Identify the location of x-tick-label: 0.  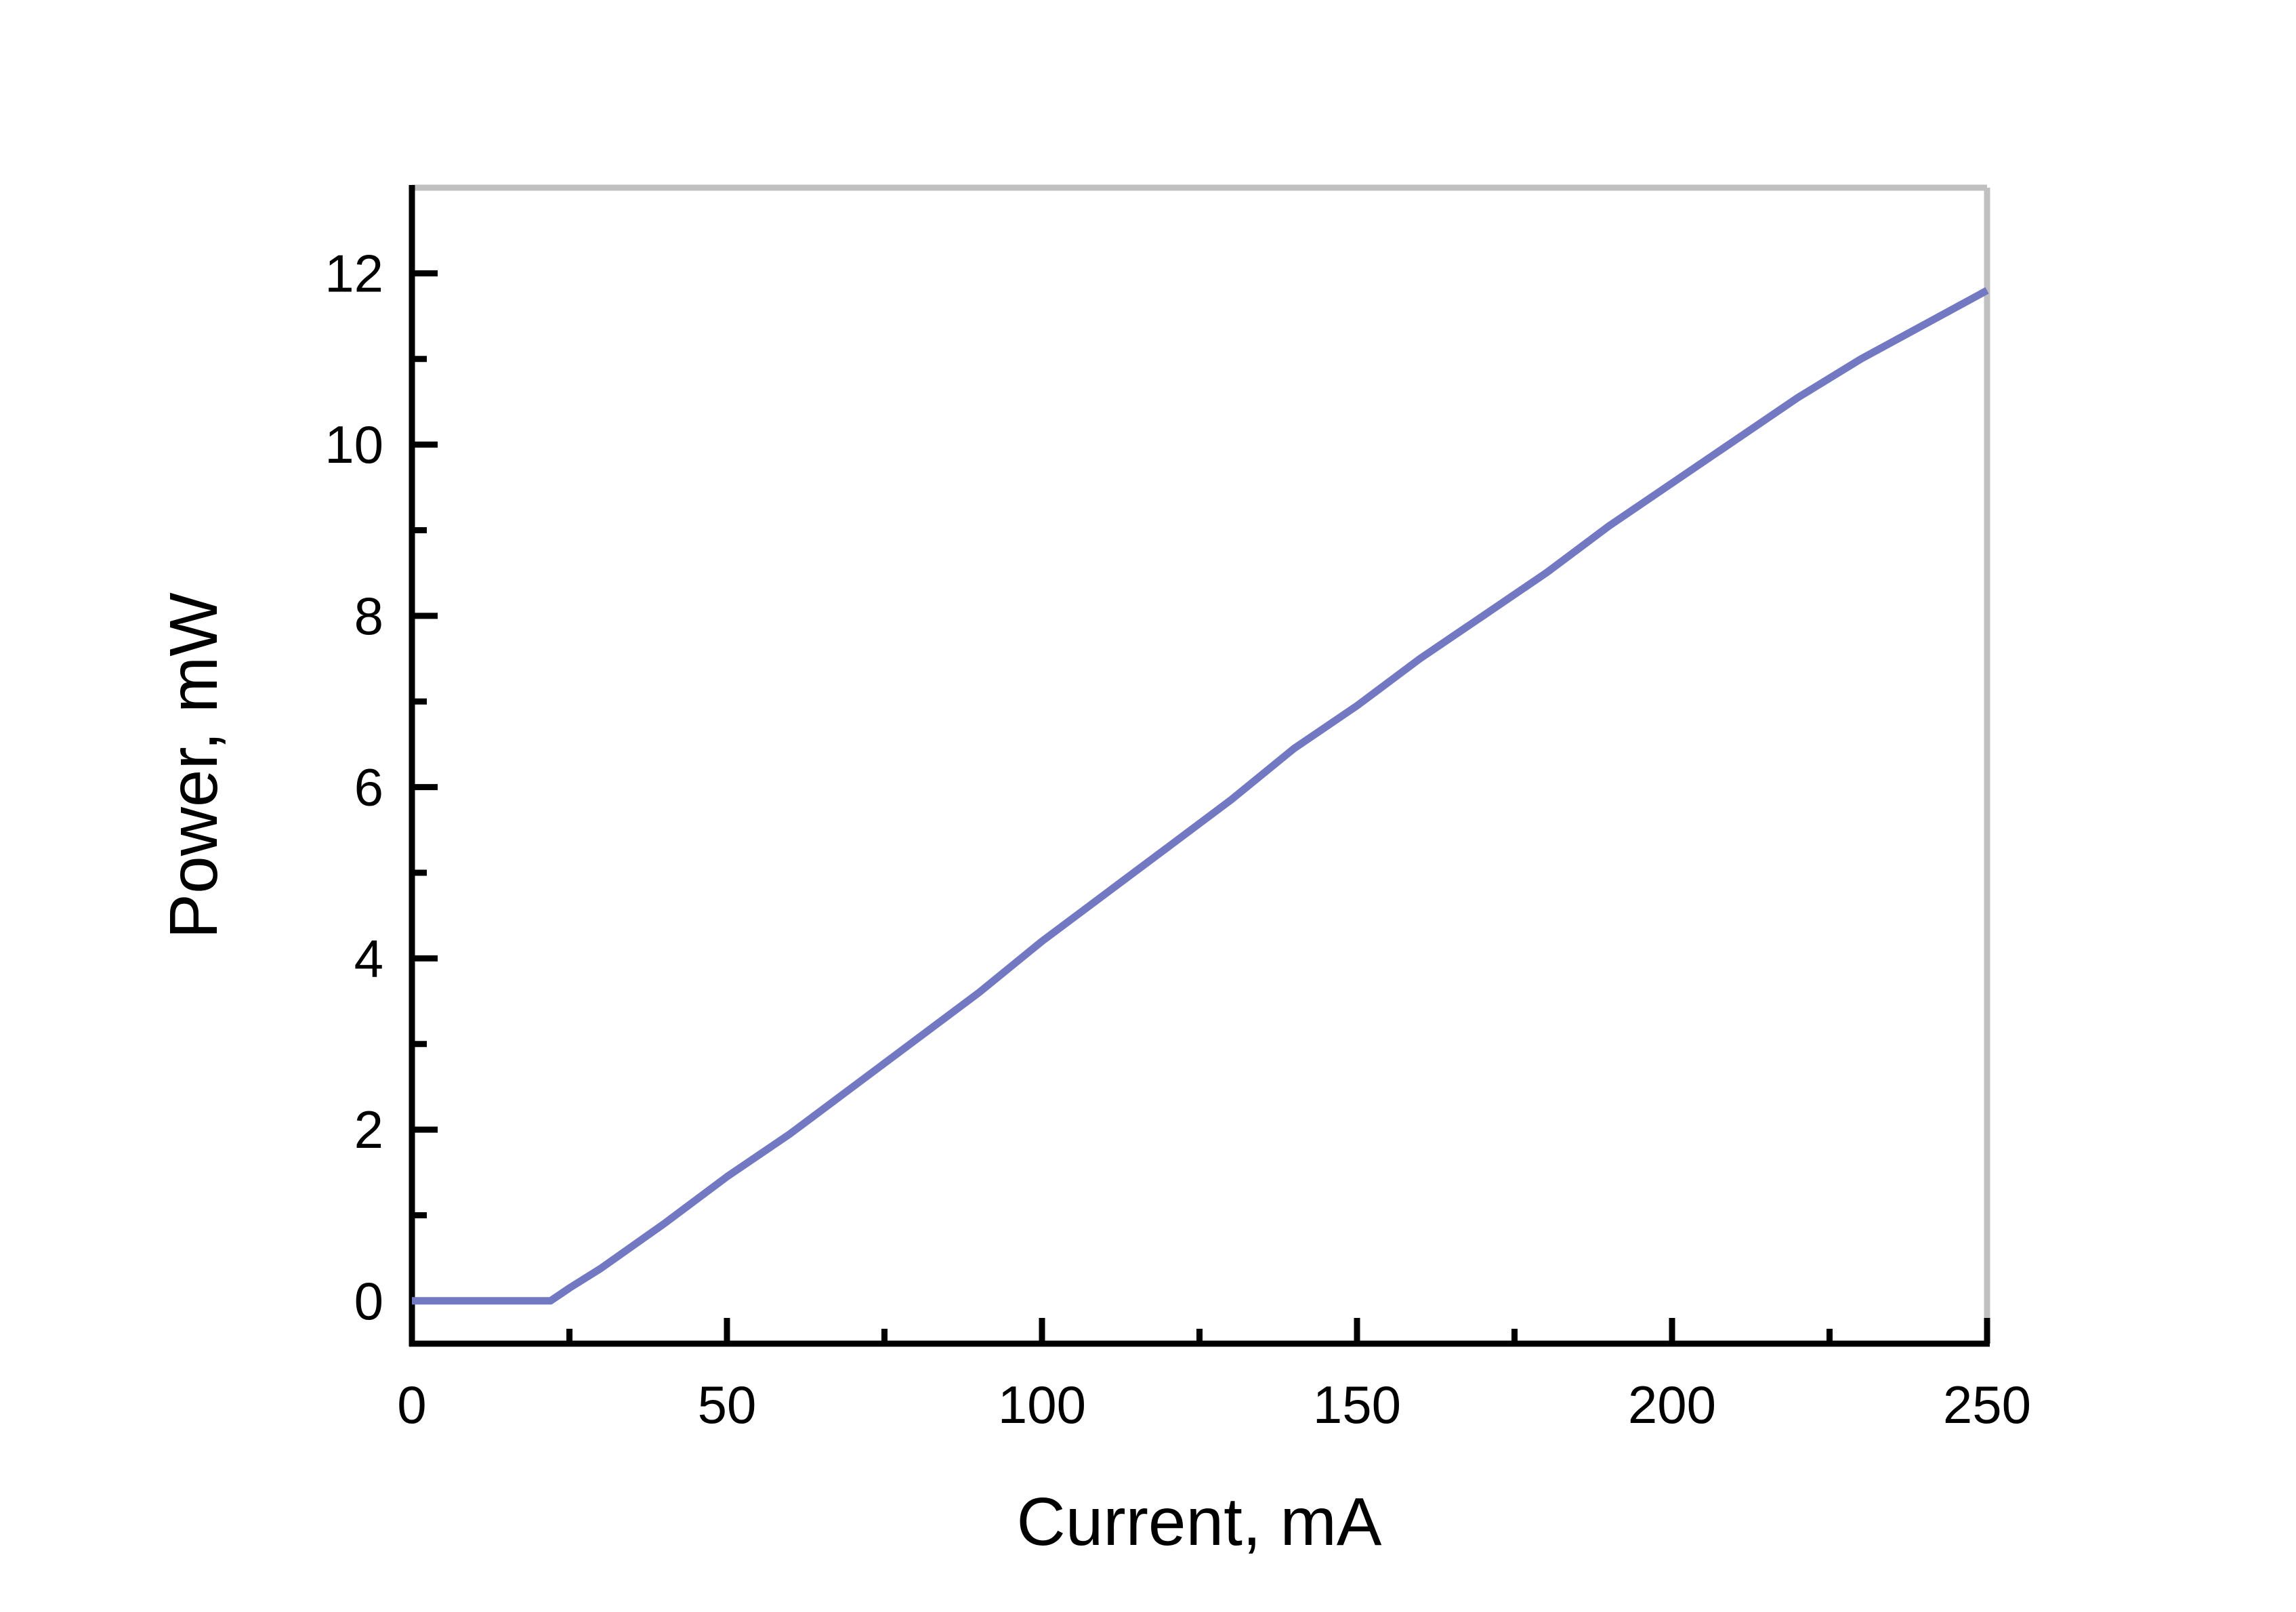
(412, 1404).